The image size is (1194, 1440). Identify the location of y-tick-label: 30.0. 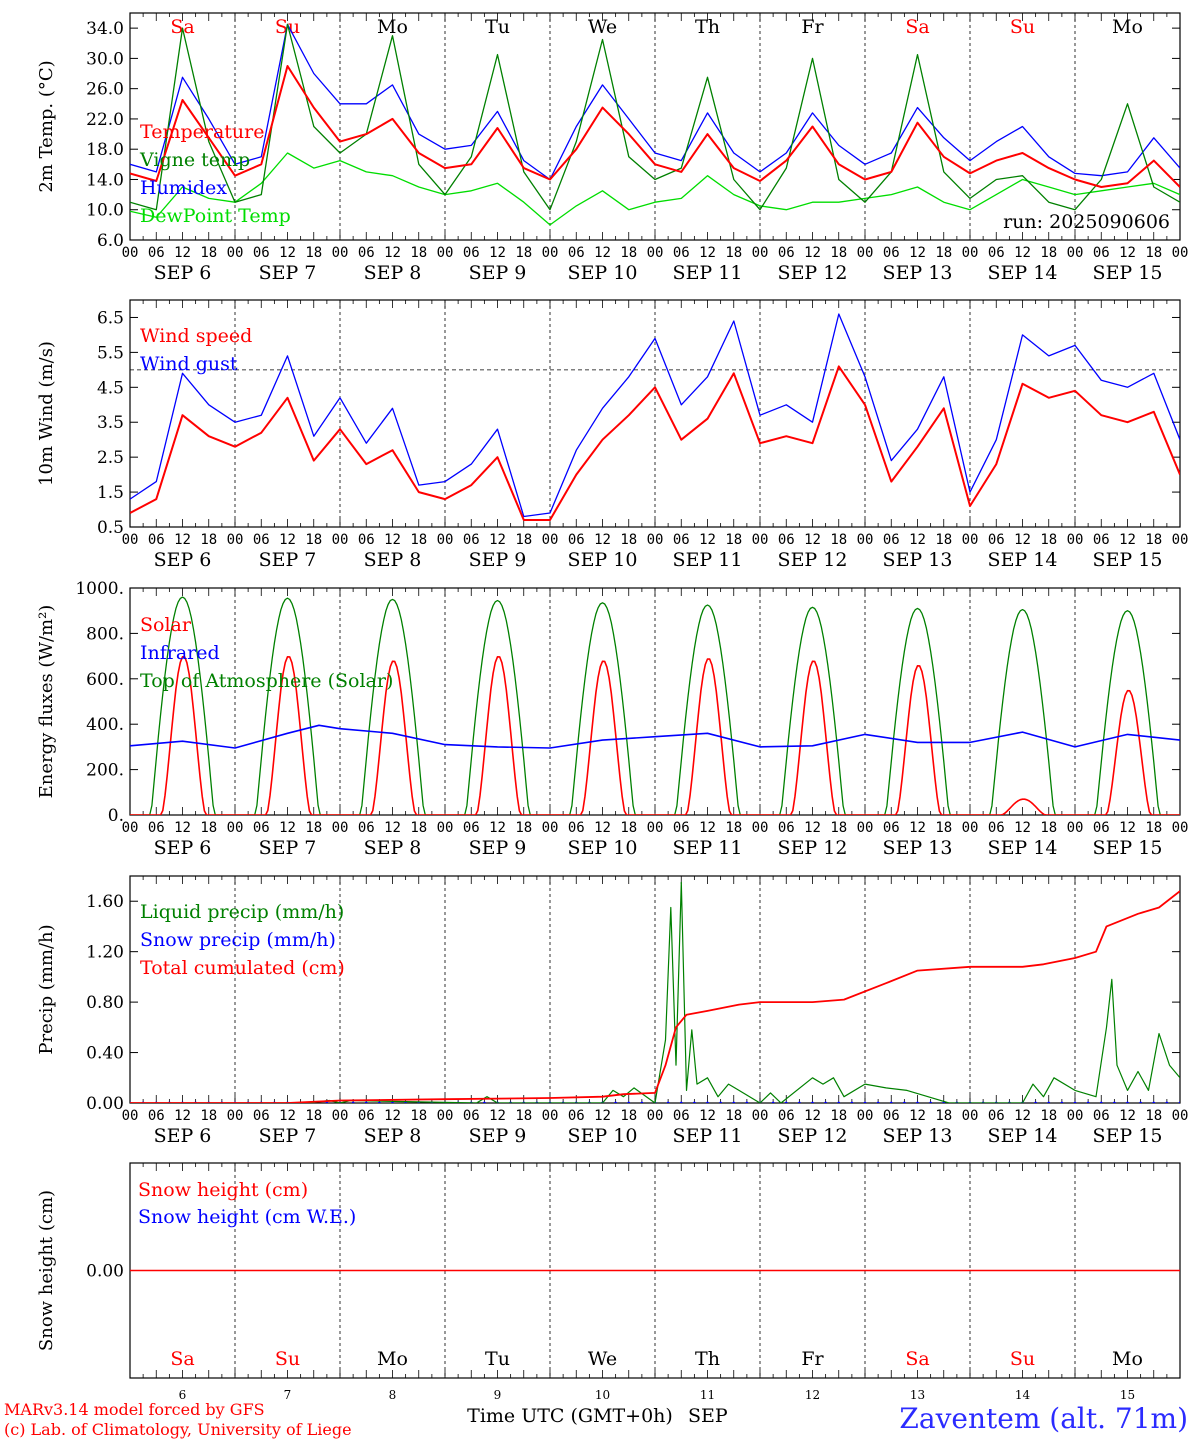
(105, 59).